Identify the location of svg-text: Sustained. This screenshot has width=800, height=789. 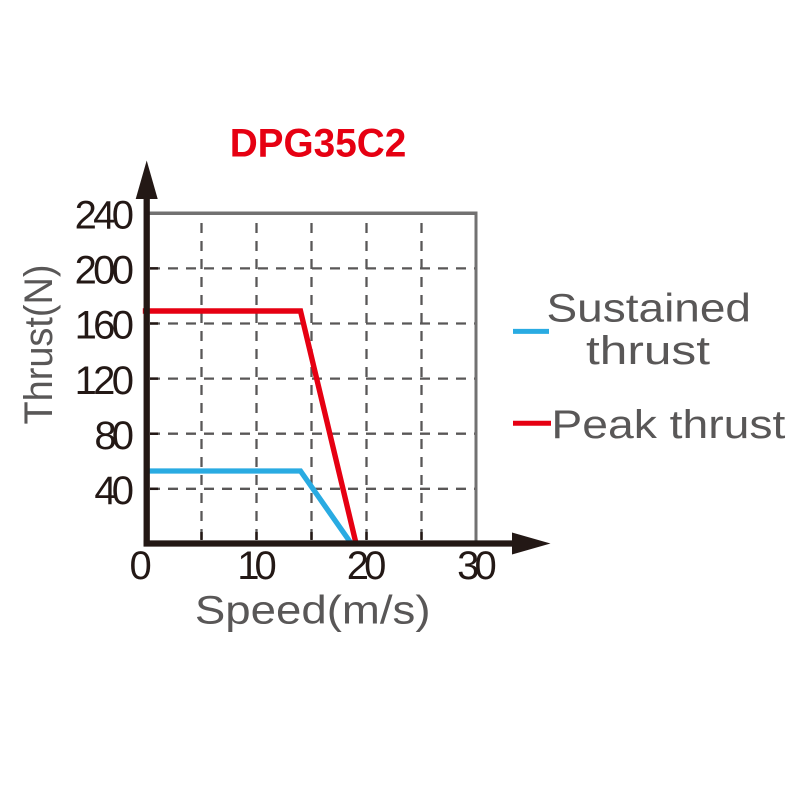
(649, 309).